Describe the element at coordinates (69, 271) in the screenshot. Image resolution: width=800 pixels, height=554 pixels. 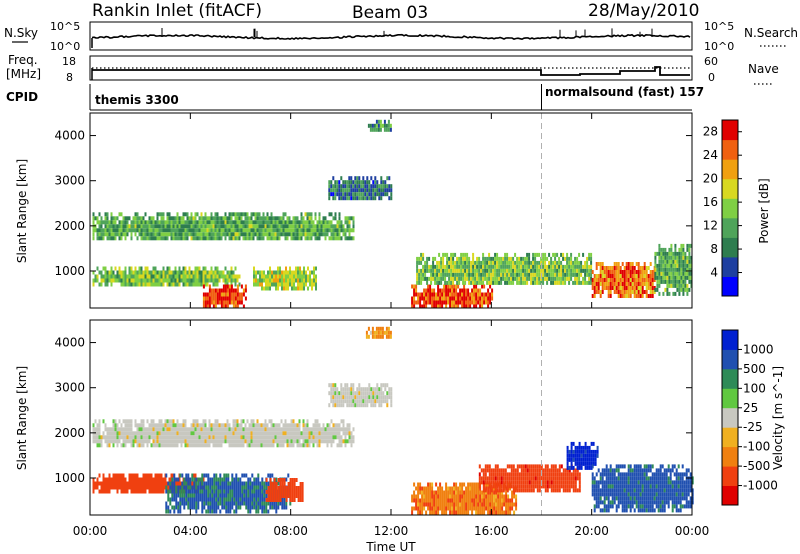
I see `y-tick-label: 1000` at that location.